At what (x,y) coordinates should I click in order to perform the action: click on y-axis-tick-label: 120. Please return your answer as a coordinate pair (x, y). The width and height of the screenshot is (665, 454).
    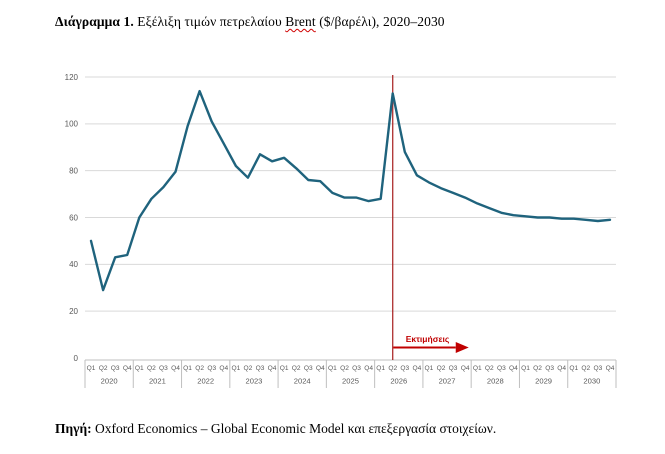
    Looking at the image, I should click on (72, 77).